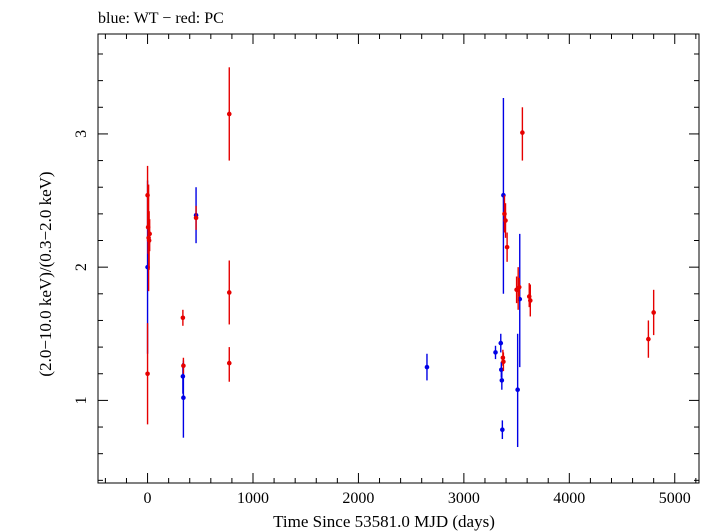 The width and height of the screenshot is (711, 532). Describe the element at coordinates (675, 498) in the screenshot. I see `x-tick-label: 5000` at that location.